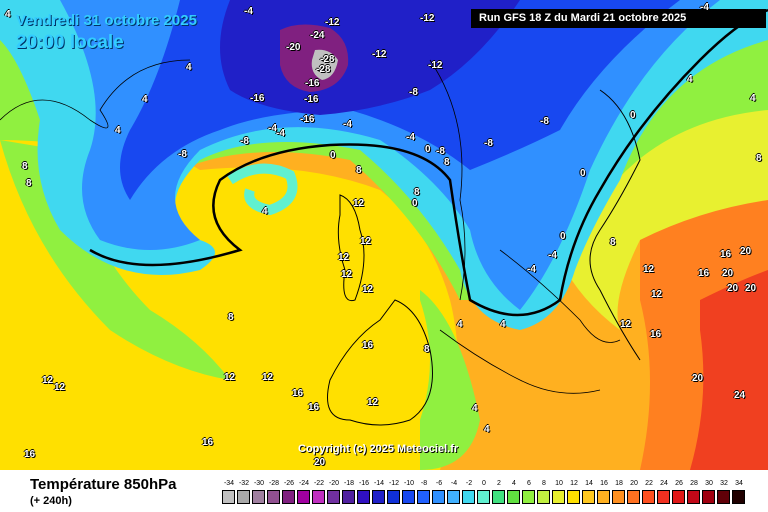  Describe the element at coordinates (349, 483) in the screenshot. I see `legend-value: -18` at that location.